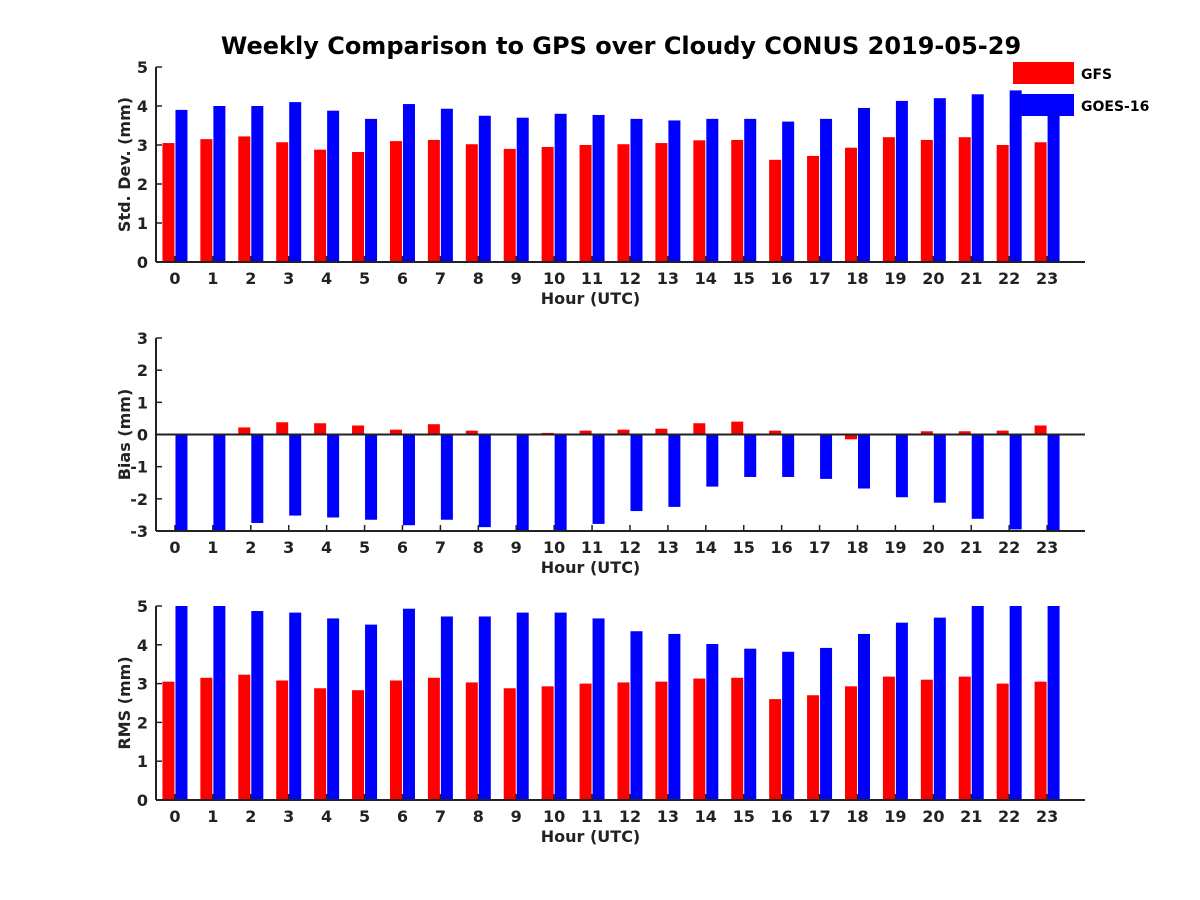 The image size is (1200, 900). I want to click on x-tick-label: 15, so click(744, 816).